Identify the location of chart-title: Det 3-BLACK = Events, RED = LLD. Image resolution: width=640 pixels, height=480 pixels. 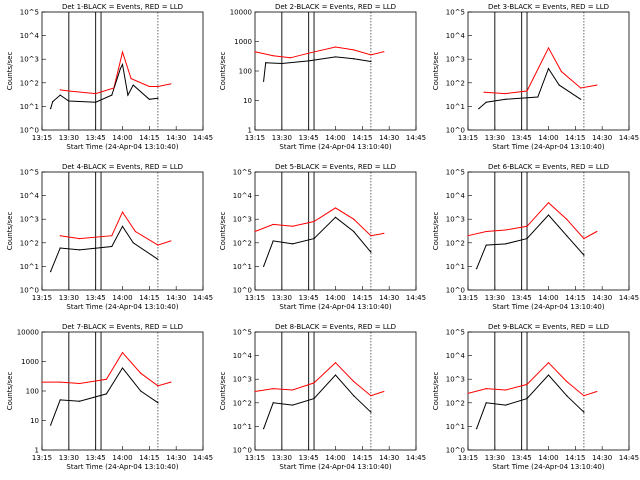
(548, 7).